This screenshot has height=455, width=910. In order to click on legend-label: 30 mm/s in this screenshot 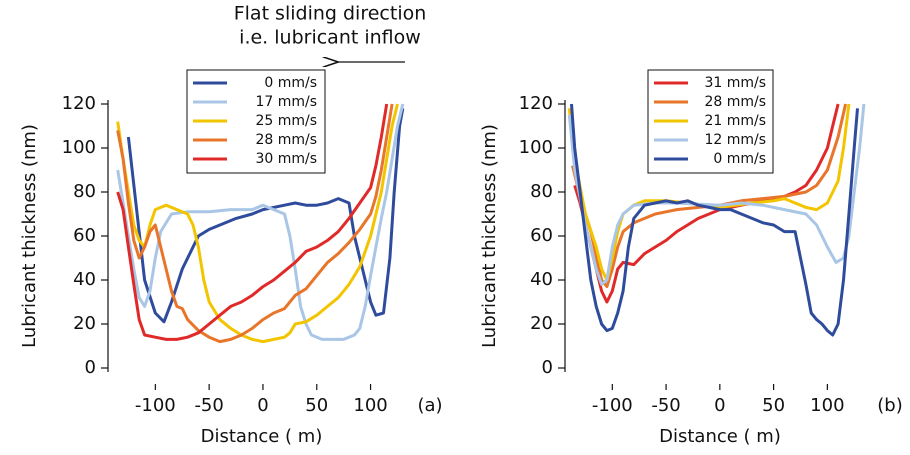, I will do `click(286, 159)`.